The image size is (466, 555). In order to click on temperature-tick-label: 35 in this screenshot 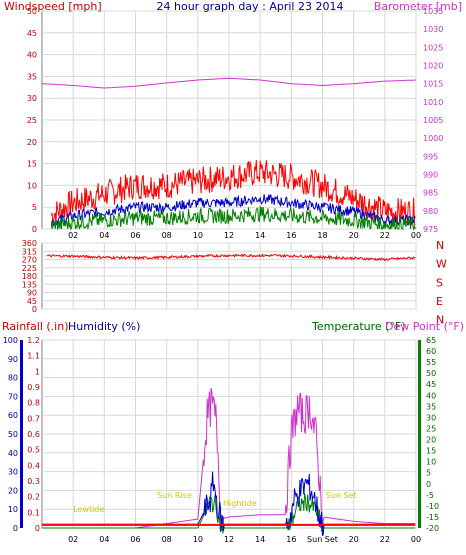, I will do `click(431, 406)`.